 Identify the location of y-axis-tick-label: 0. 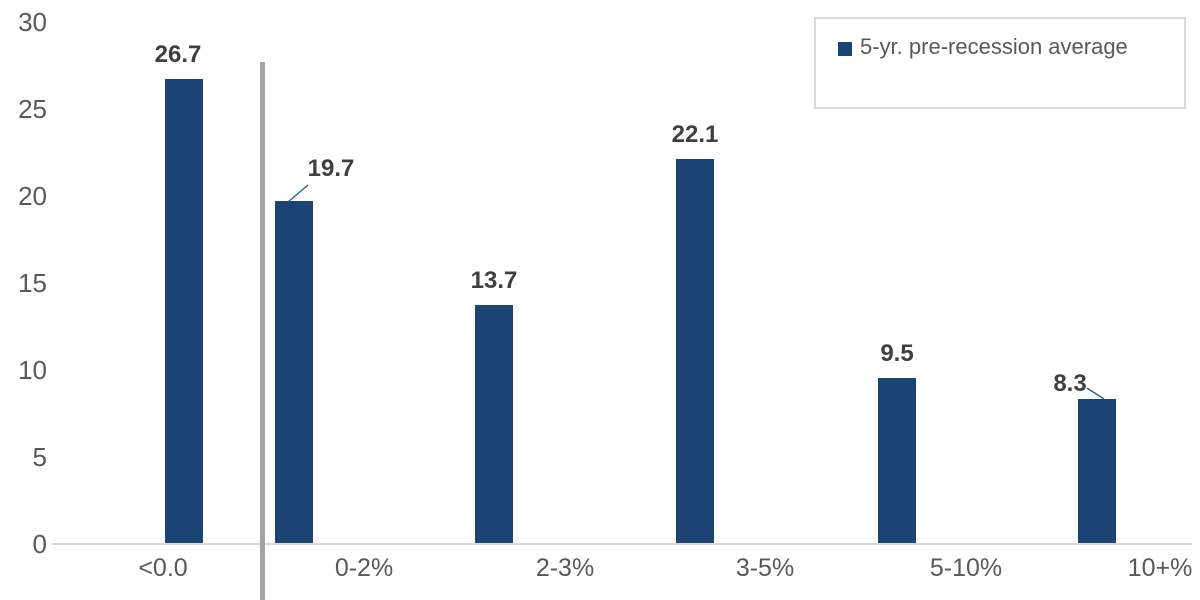
(39, 543).